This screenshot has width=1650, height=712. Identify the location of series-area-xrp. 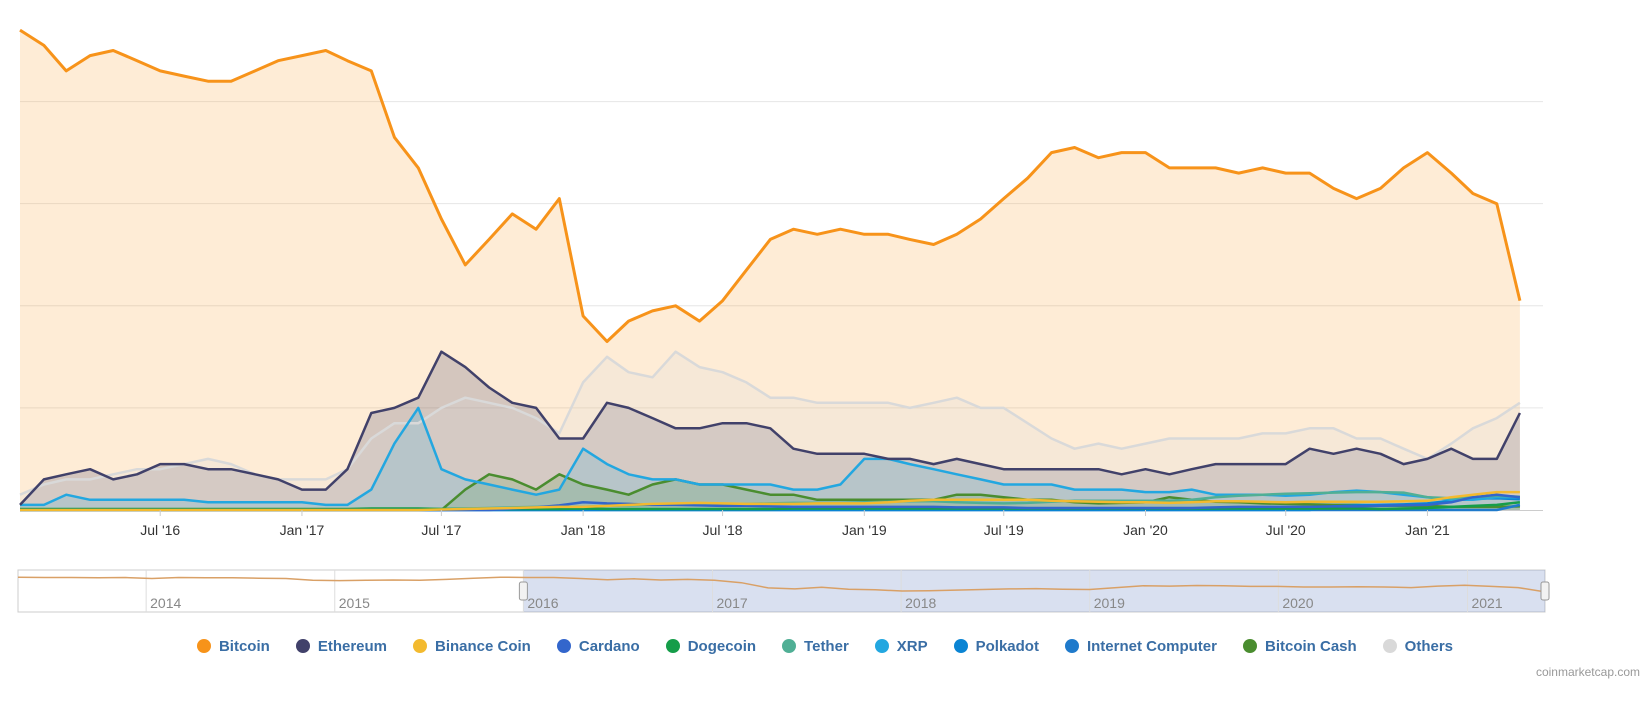
(770, 458).